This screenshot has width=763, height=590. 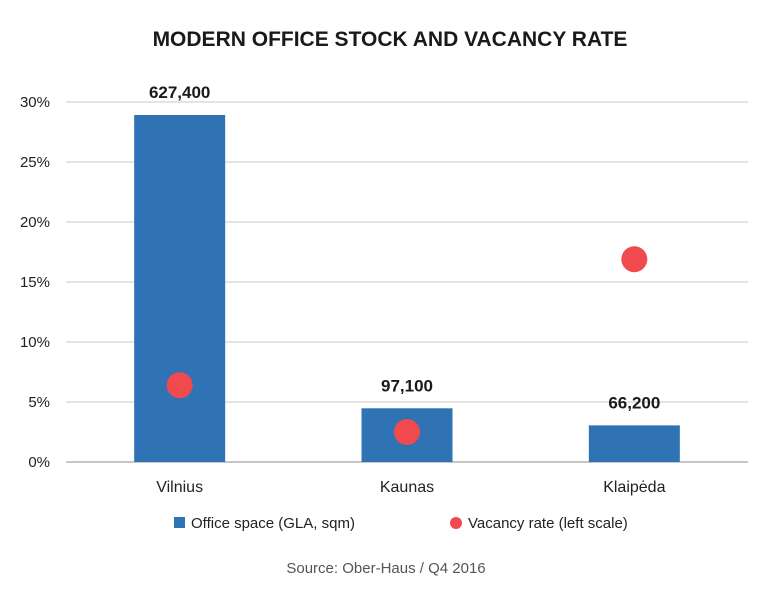 What do you see at coordinates (179, 487) in the screenshot?
I see `category-label: Vilnius` at bounding box center [179, 487].